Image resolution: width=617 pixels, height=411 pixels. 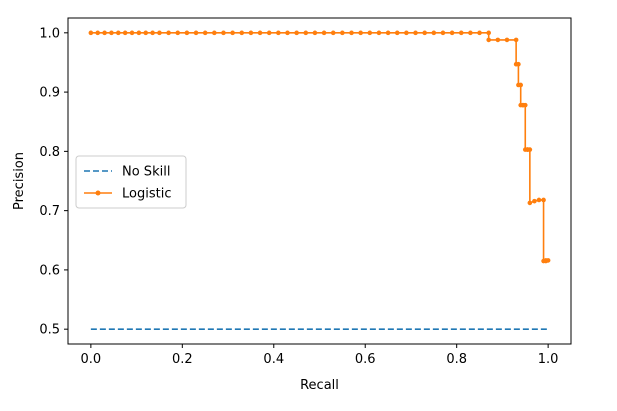 What do you see at coordinates (49, 33) in the screenshot?
I see `y-tick-label: 1.0` at bounding box center [49, 33].